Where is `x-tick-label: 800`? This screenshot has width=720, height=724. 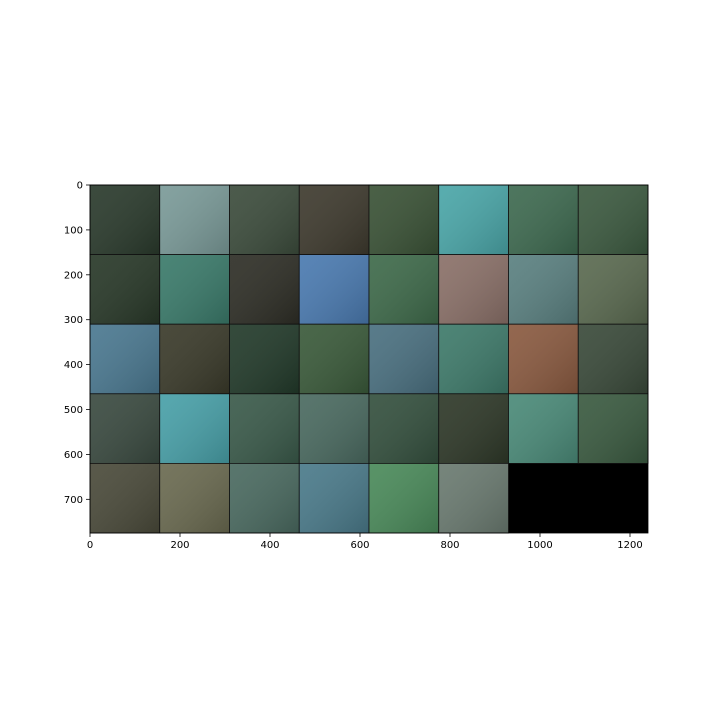 x-tick-label: 800 is located at coordinates (449, 545).